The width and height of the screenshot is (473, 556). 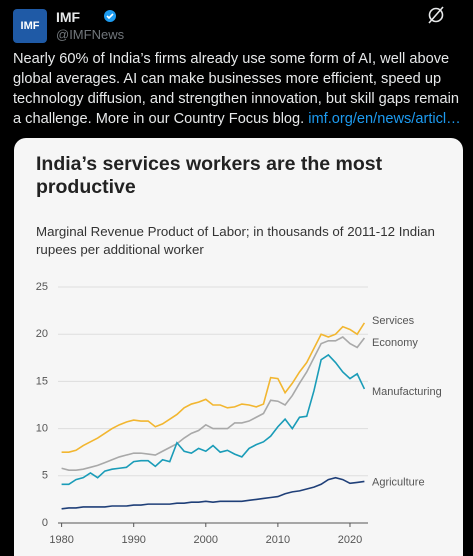 I want to click on series-label: Agriculture, so click(x=398, y=482).